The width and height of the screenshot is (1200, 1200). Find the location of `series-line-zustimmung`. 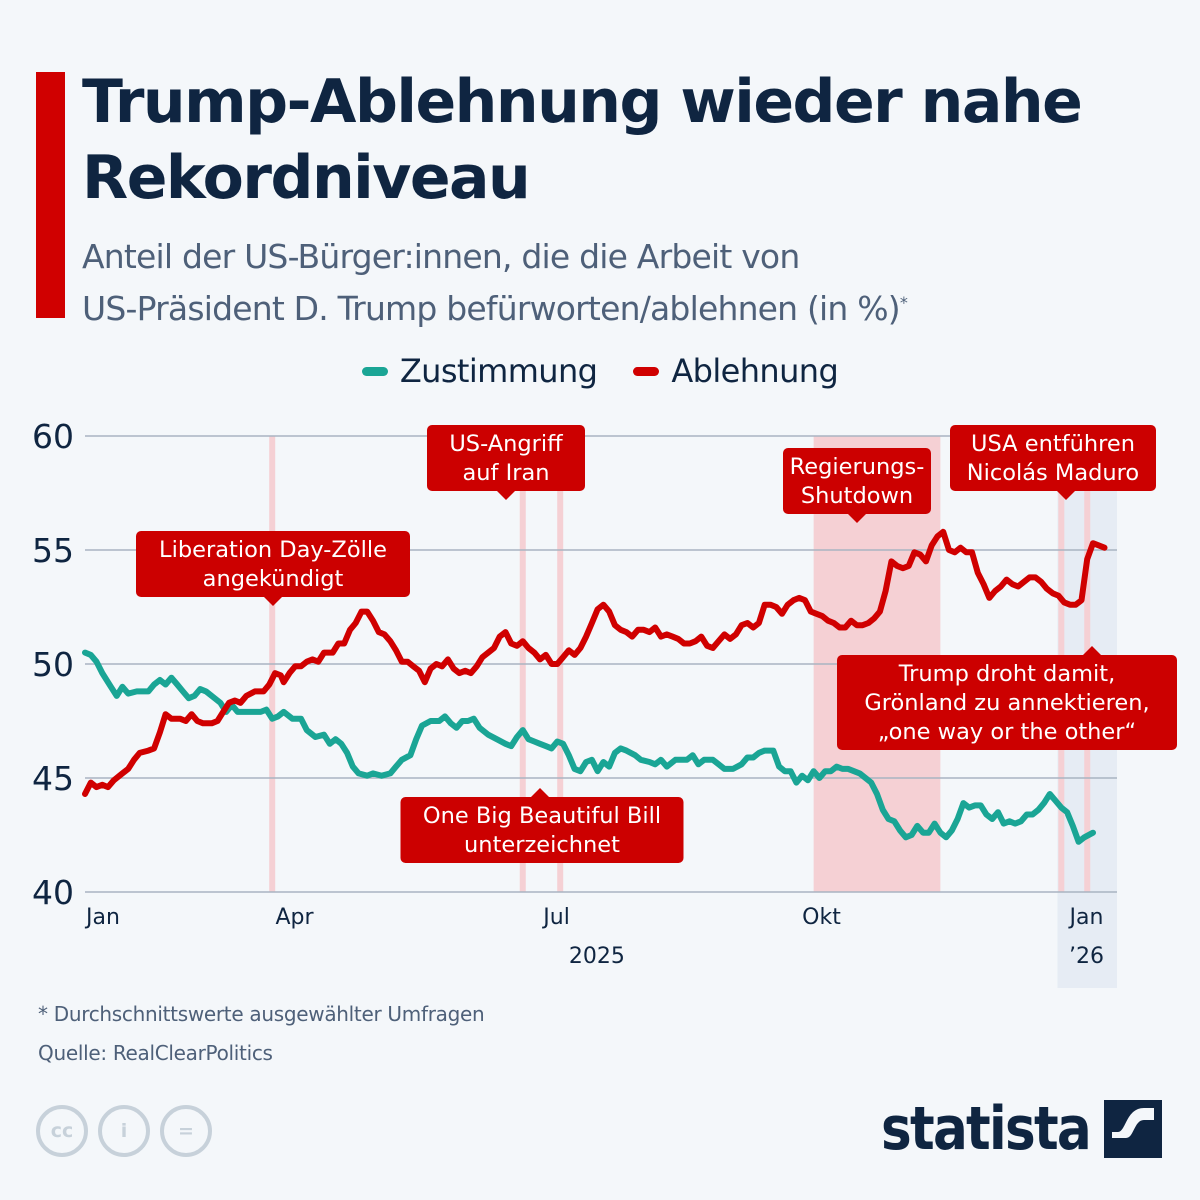

series-line-zustimmung is located at coordinates (589, 747).